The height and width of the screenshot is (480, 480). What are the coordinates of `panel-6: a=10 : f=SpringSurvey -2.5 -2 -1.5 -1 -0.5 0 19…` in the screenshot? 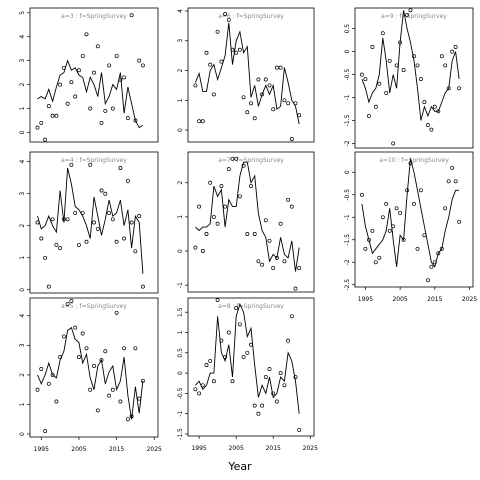 It's located at (410, 227).